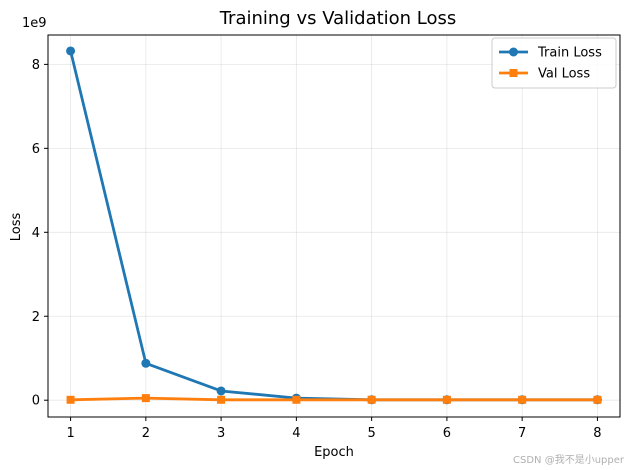  What do you see at coordinates (334, 452) in the screenshot?
I see `x-axis-label: Epoch` at bounding box center [334, 452].